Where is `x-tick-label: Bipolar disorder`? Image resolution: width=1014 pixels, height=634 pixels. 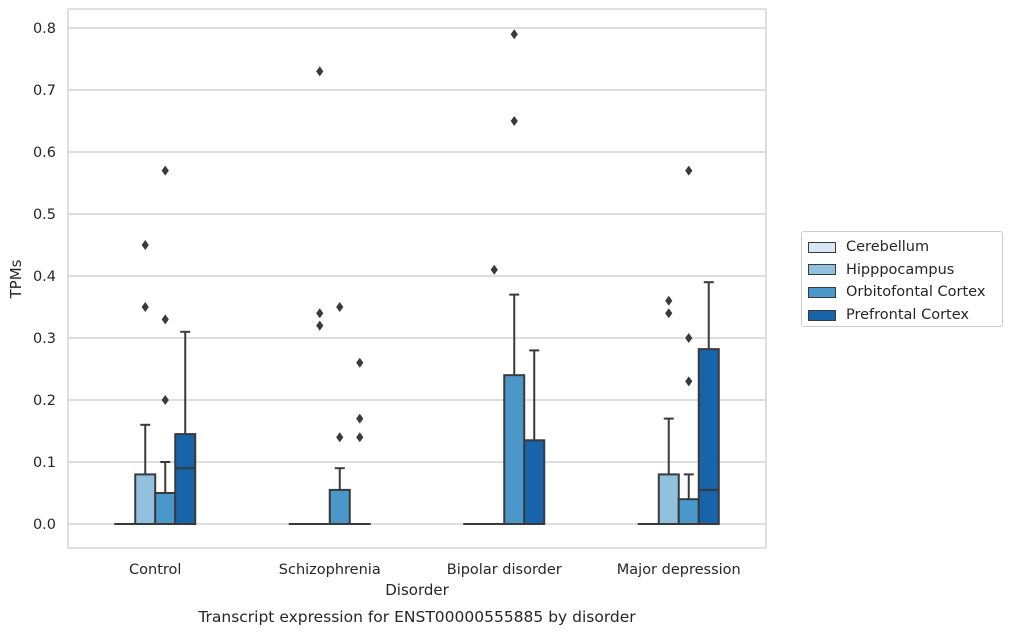
x-tick-label: Bipolar disorder is located at coordinates (504, 570).